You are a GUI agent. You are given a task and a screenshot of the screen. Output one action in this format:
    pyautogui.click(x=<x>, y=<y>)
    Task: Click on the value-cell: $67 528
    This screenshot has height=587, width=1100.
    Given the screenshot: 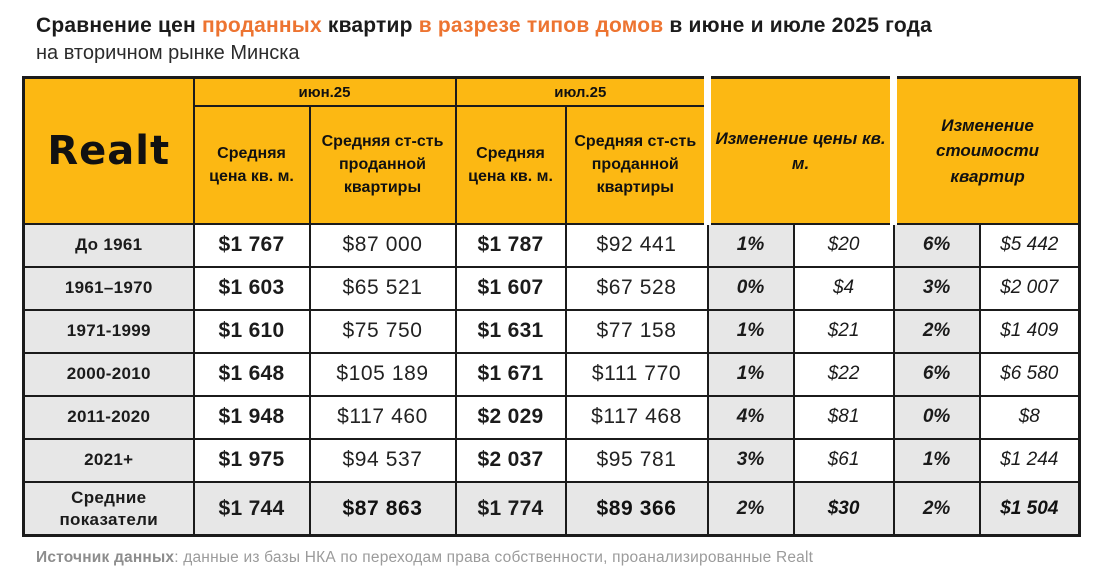 What is the action you would take?
    pyautogui.click(x=636, y=288)
    